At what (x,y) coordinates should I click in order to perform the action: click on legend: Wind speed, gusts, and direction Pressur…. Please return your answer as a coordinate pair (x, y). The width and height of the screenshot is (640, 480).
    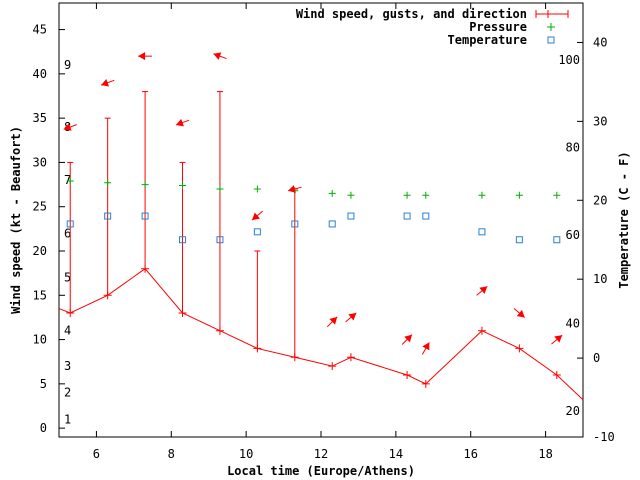
    Looking at the image, I should click on (432, 27).